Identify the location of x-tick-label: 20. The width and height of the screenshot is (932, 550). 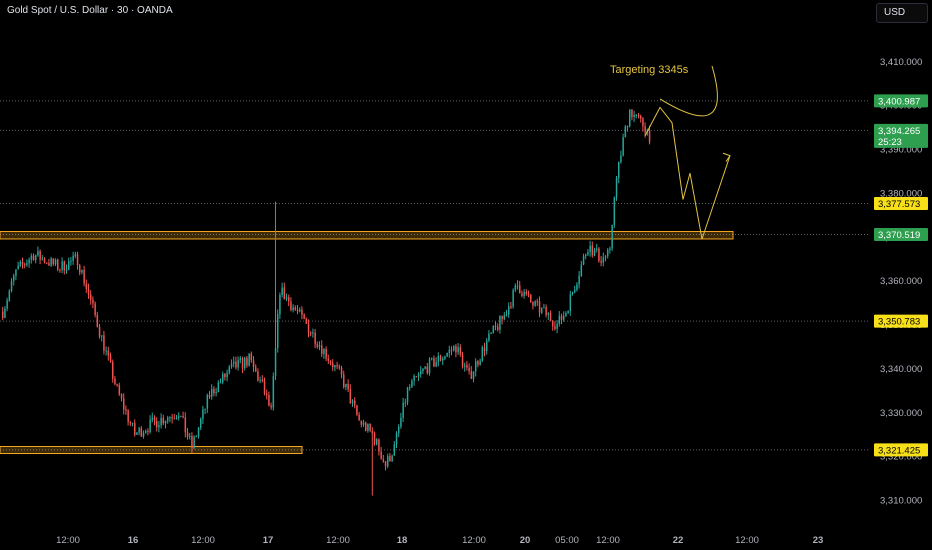
(525, 540).